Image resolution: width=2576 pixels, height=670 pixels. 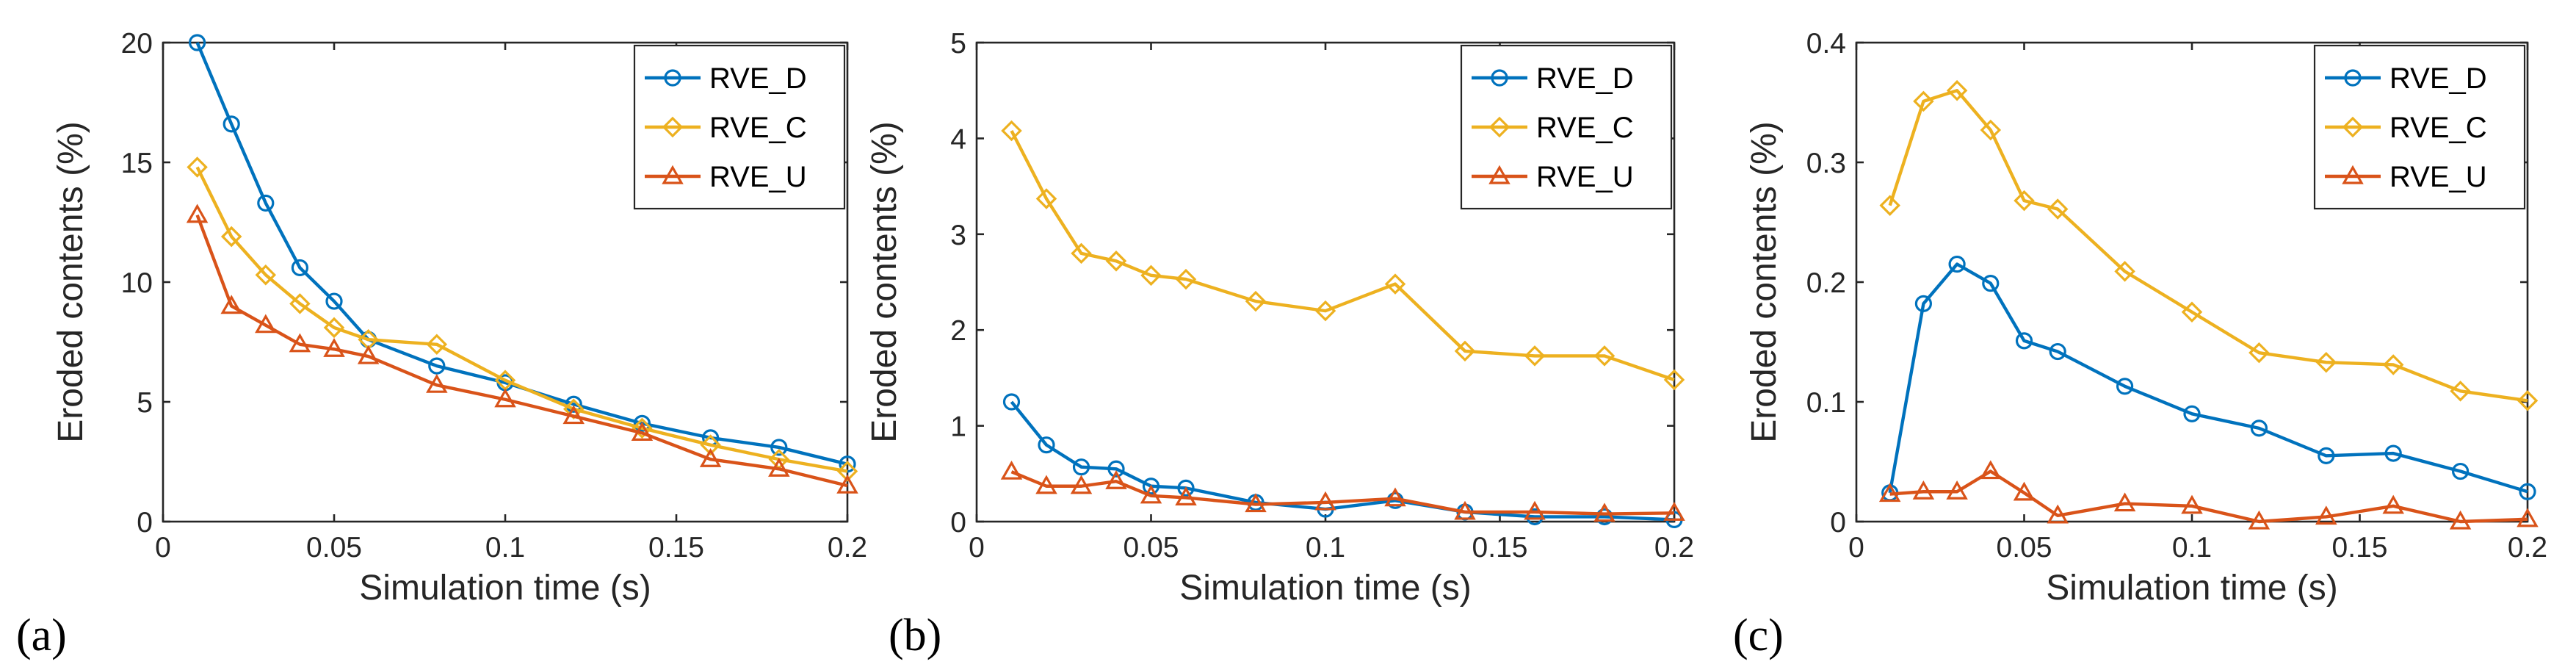 What do you see at coordinates (958, 139) in the screenshot?
I see `y-tick-label: 4` at bounding box center [958, 139].